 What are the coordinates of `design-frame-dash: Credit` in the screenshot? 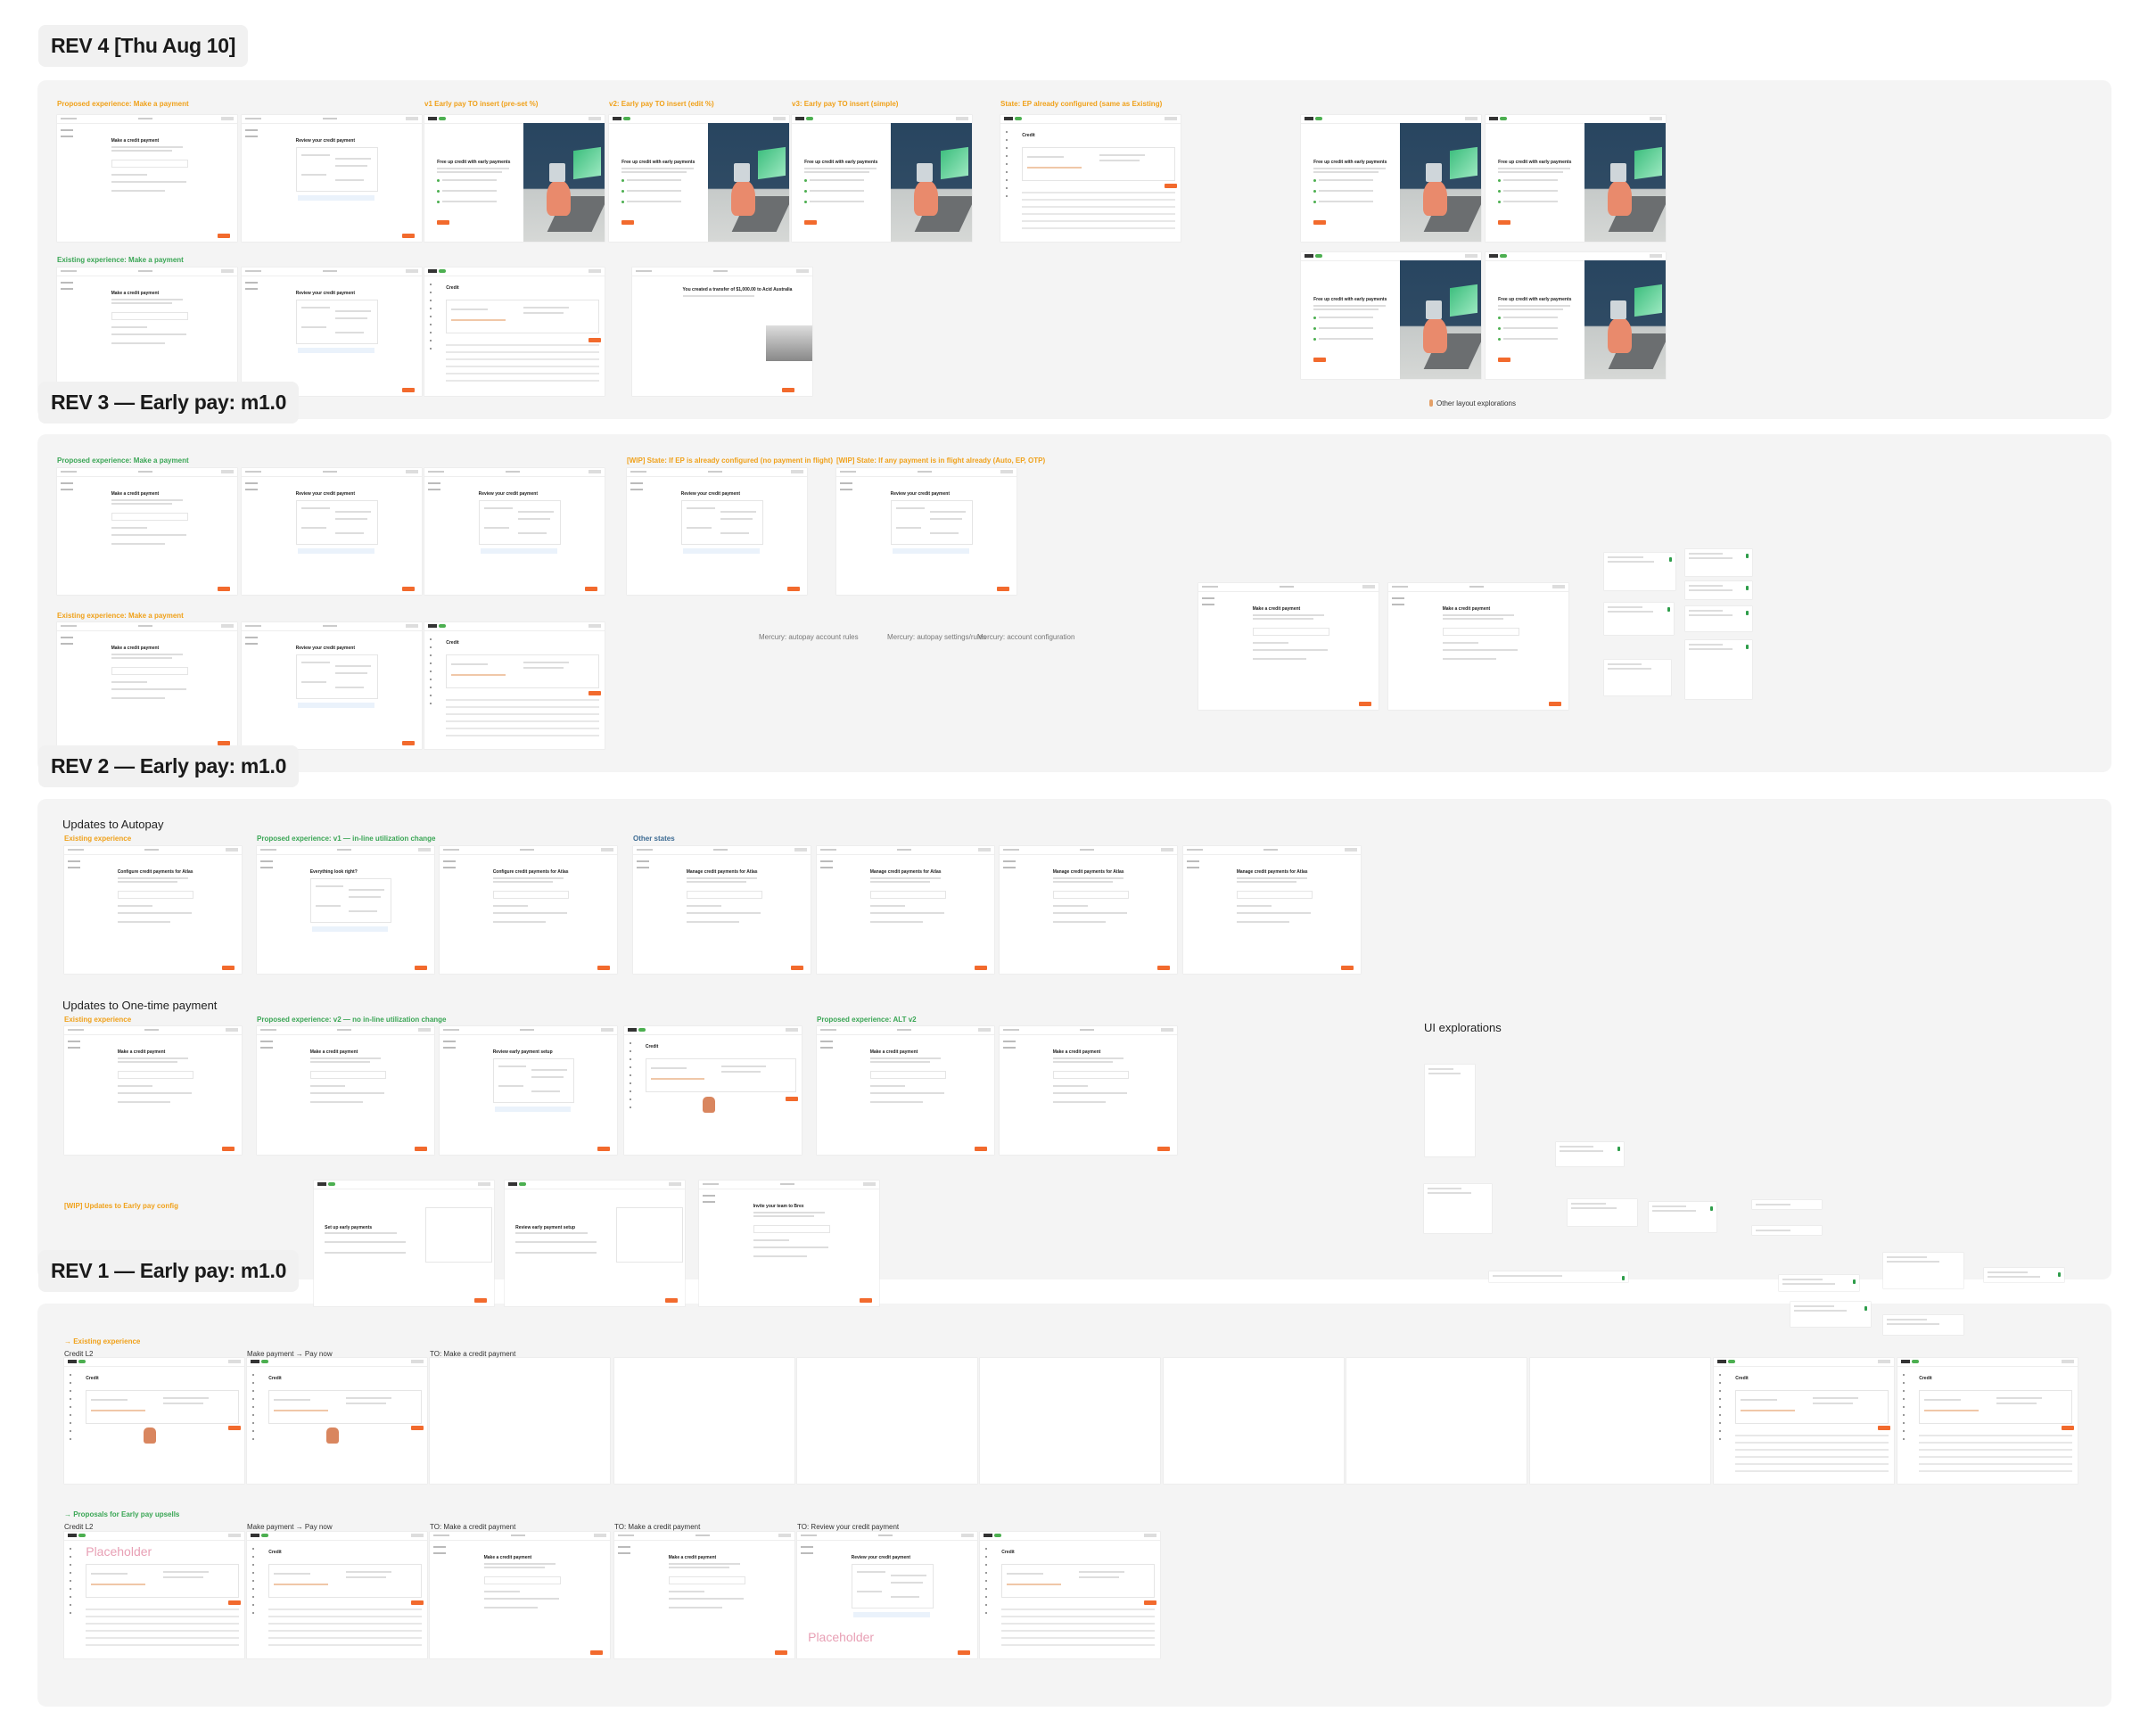 It's located at (1090, 179).